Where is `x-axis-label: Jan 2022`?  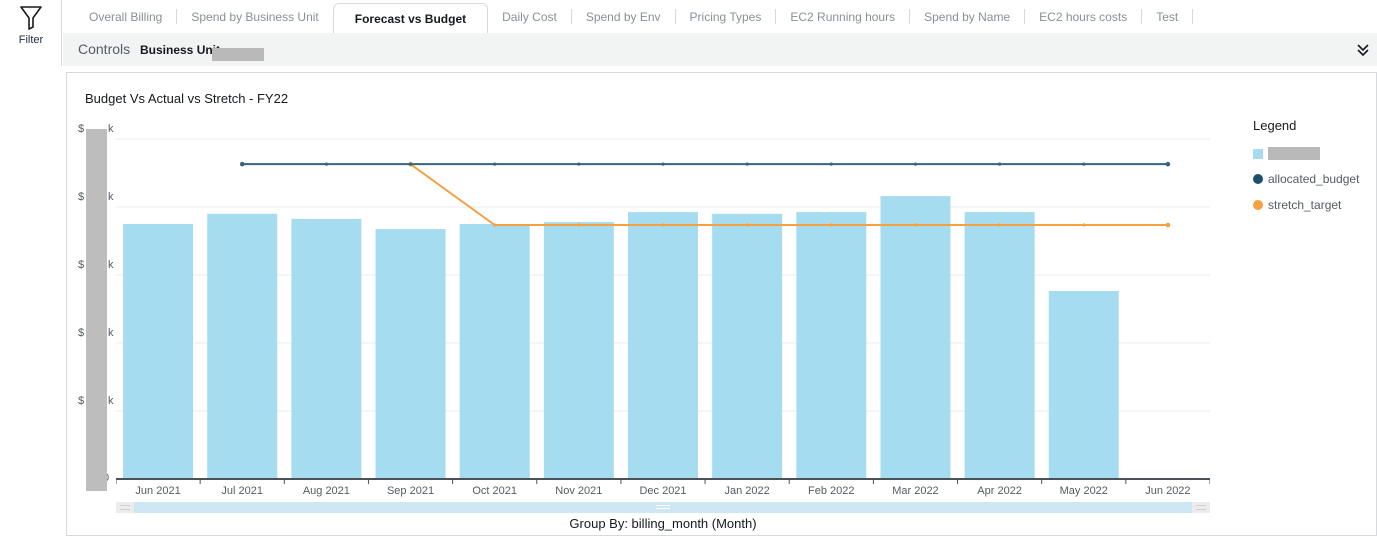 x-axis-label: Jan 2022 is located at coordinates (747, 491).